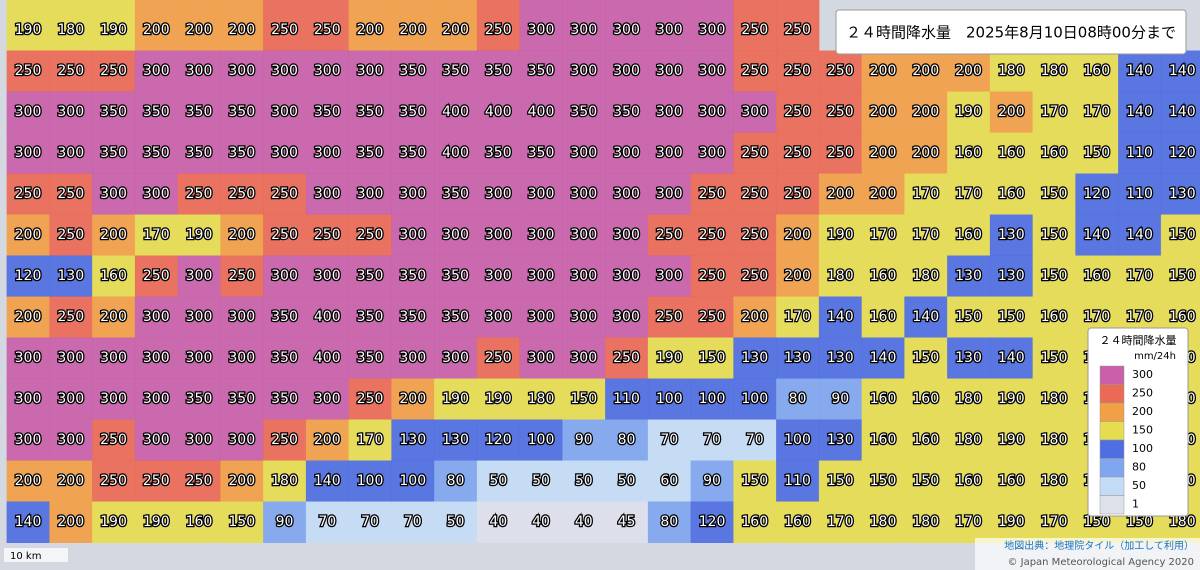  What do you see at coordinates (455, 153) in the screenshot?
I see `rain-value: 400` at bounding box center [455, 153].